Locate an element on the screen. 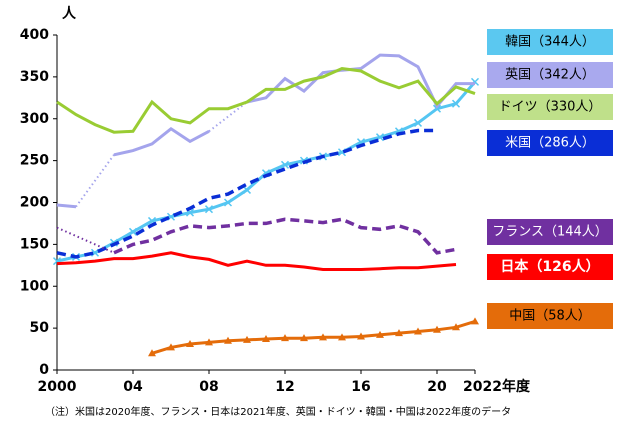  legend-label: 英国（342人） is located at coordinates (550, 75).